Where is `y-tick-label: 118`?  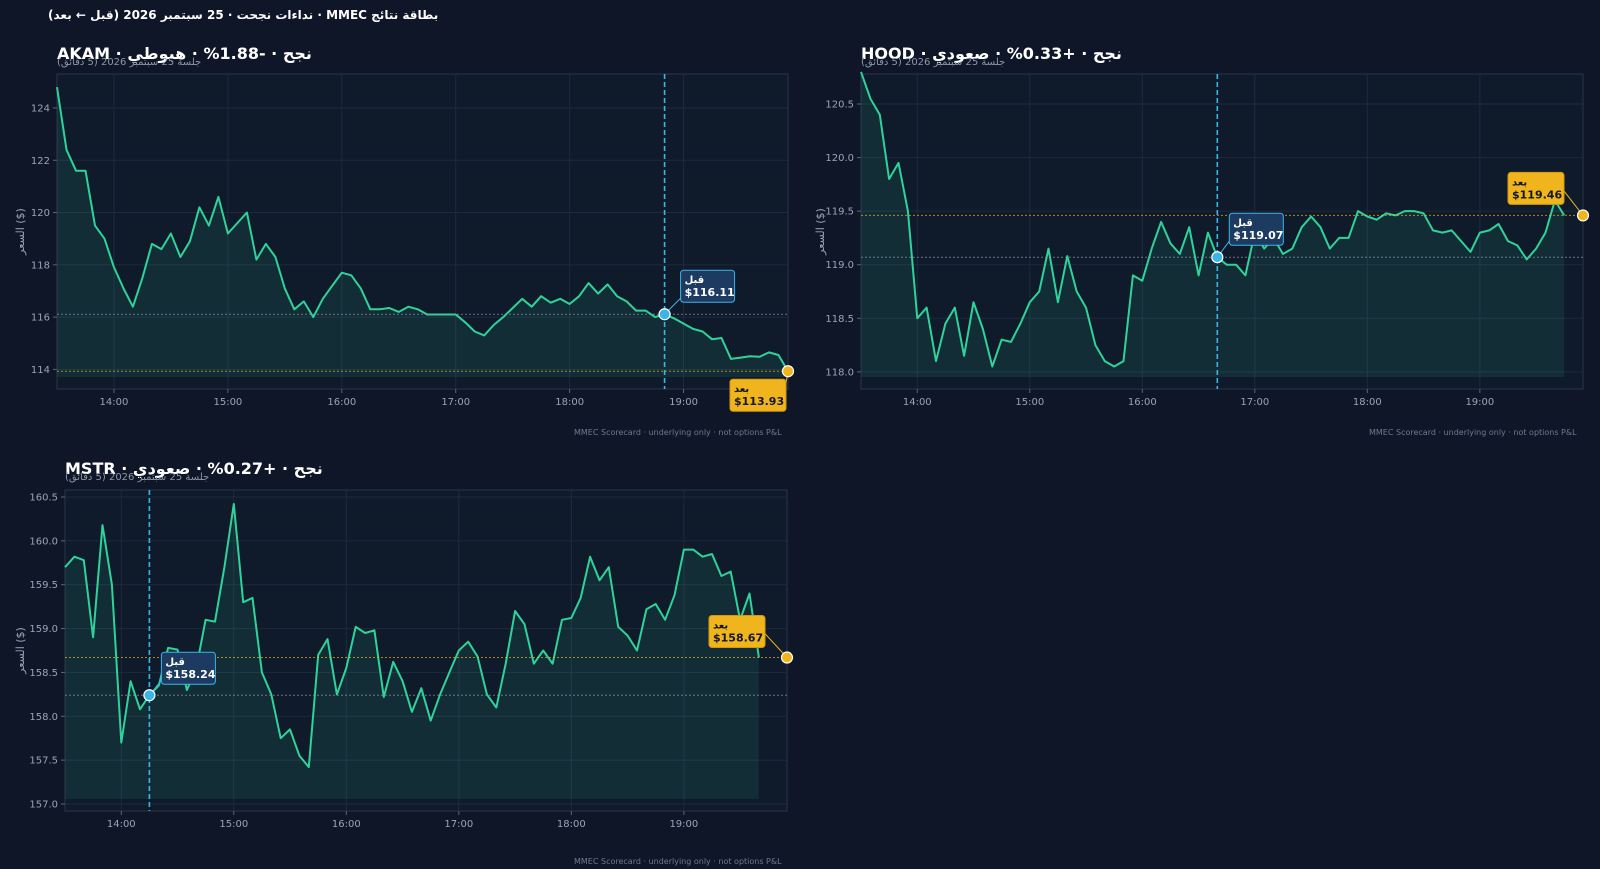 y-tick-label: 118 is located at coordinates (40, 265).